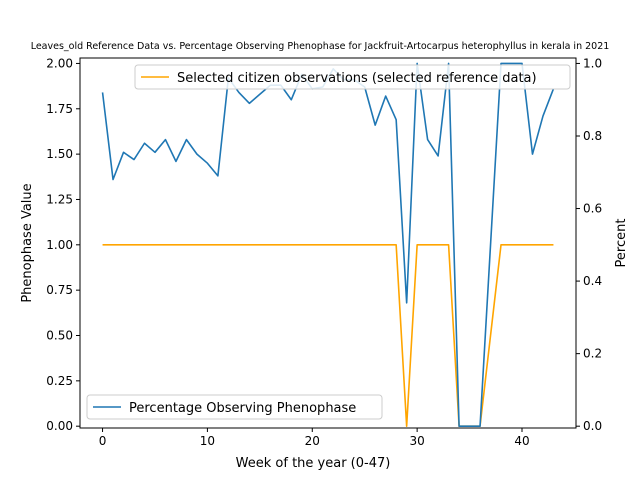  Describe the element at coordinates (59, 245) in the screenshot. I see `y-left-tick-label: 1.00` at that location.